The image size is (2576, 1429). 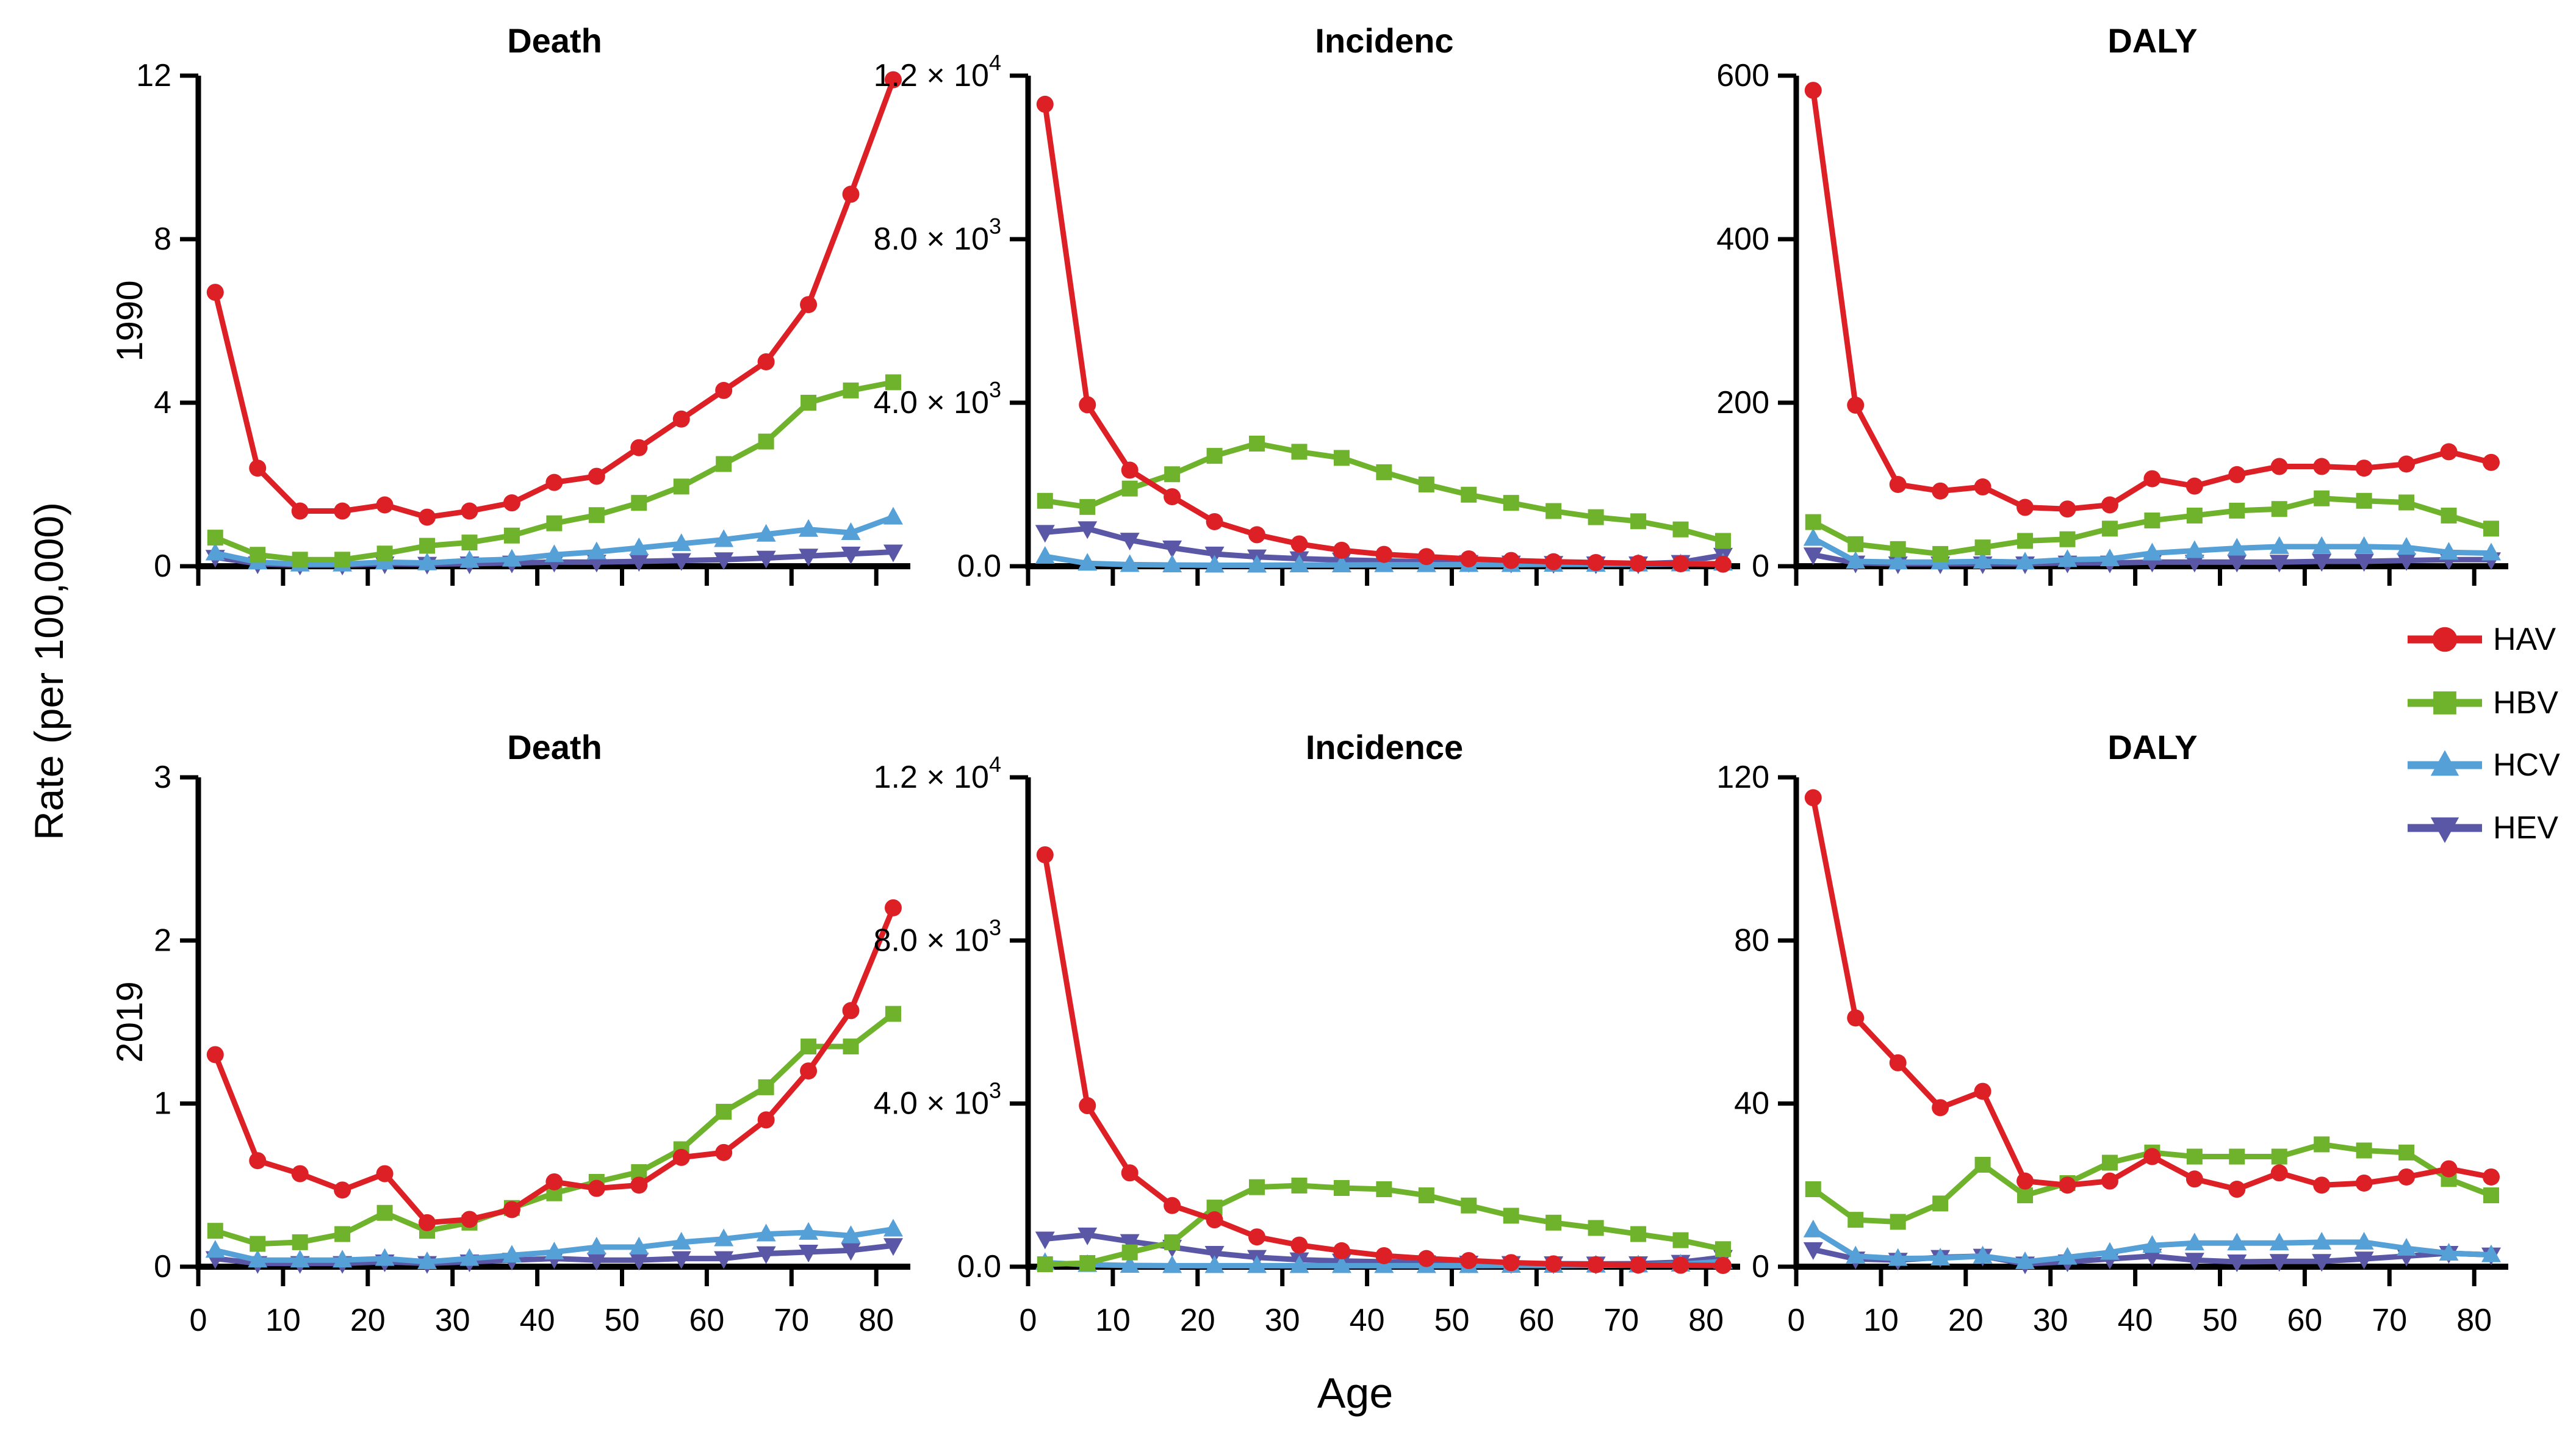 I want to click on series-HAV-daly-2019, so click(x=2152, y=994).